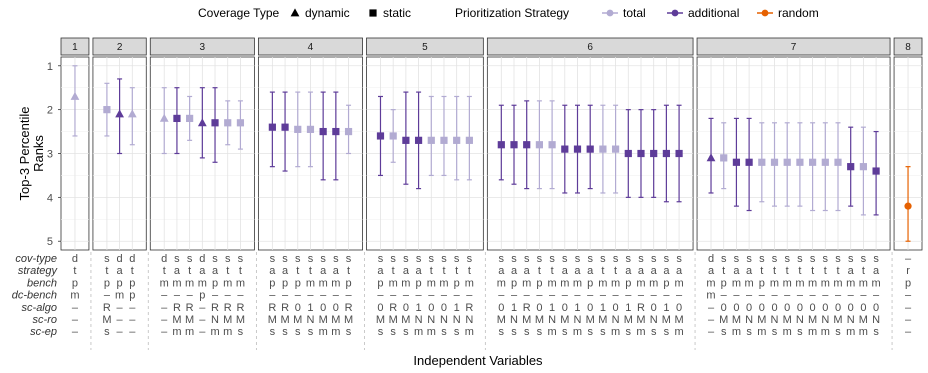  What do you see at coordinates (425, 47) in the screenshot?
I see `panel-strip-label: 5` at bounding box center [425, 47].